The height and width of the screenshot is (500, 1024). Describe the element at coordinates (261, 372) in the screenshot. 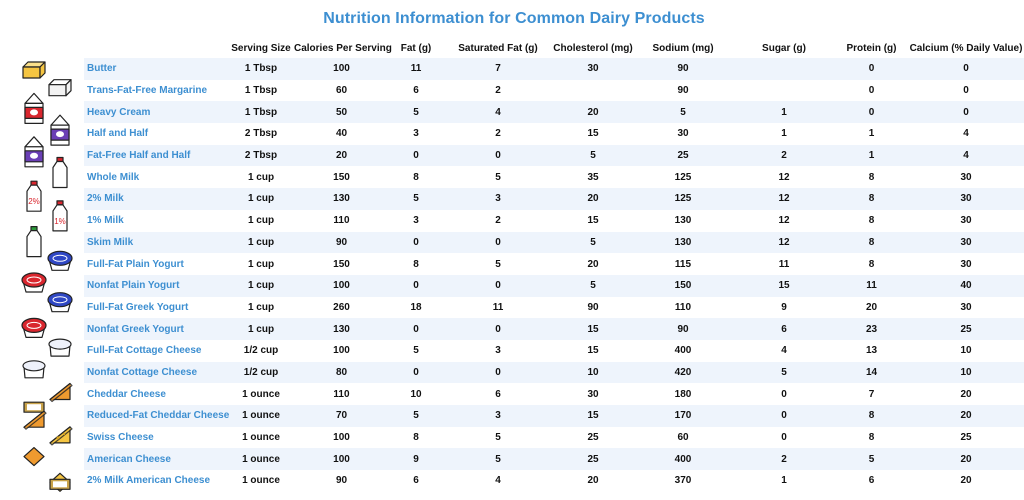

I see `cell-serving-size: 1/2 cup` at that location.